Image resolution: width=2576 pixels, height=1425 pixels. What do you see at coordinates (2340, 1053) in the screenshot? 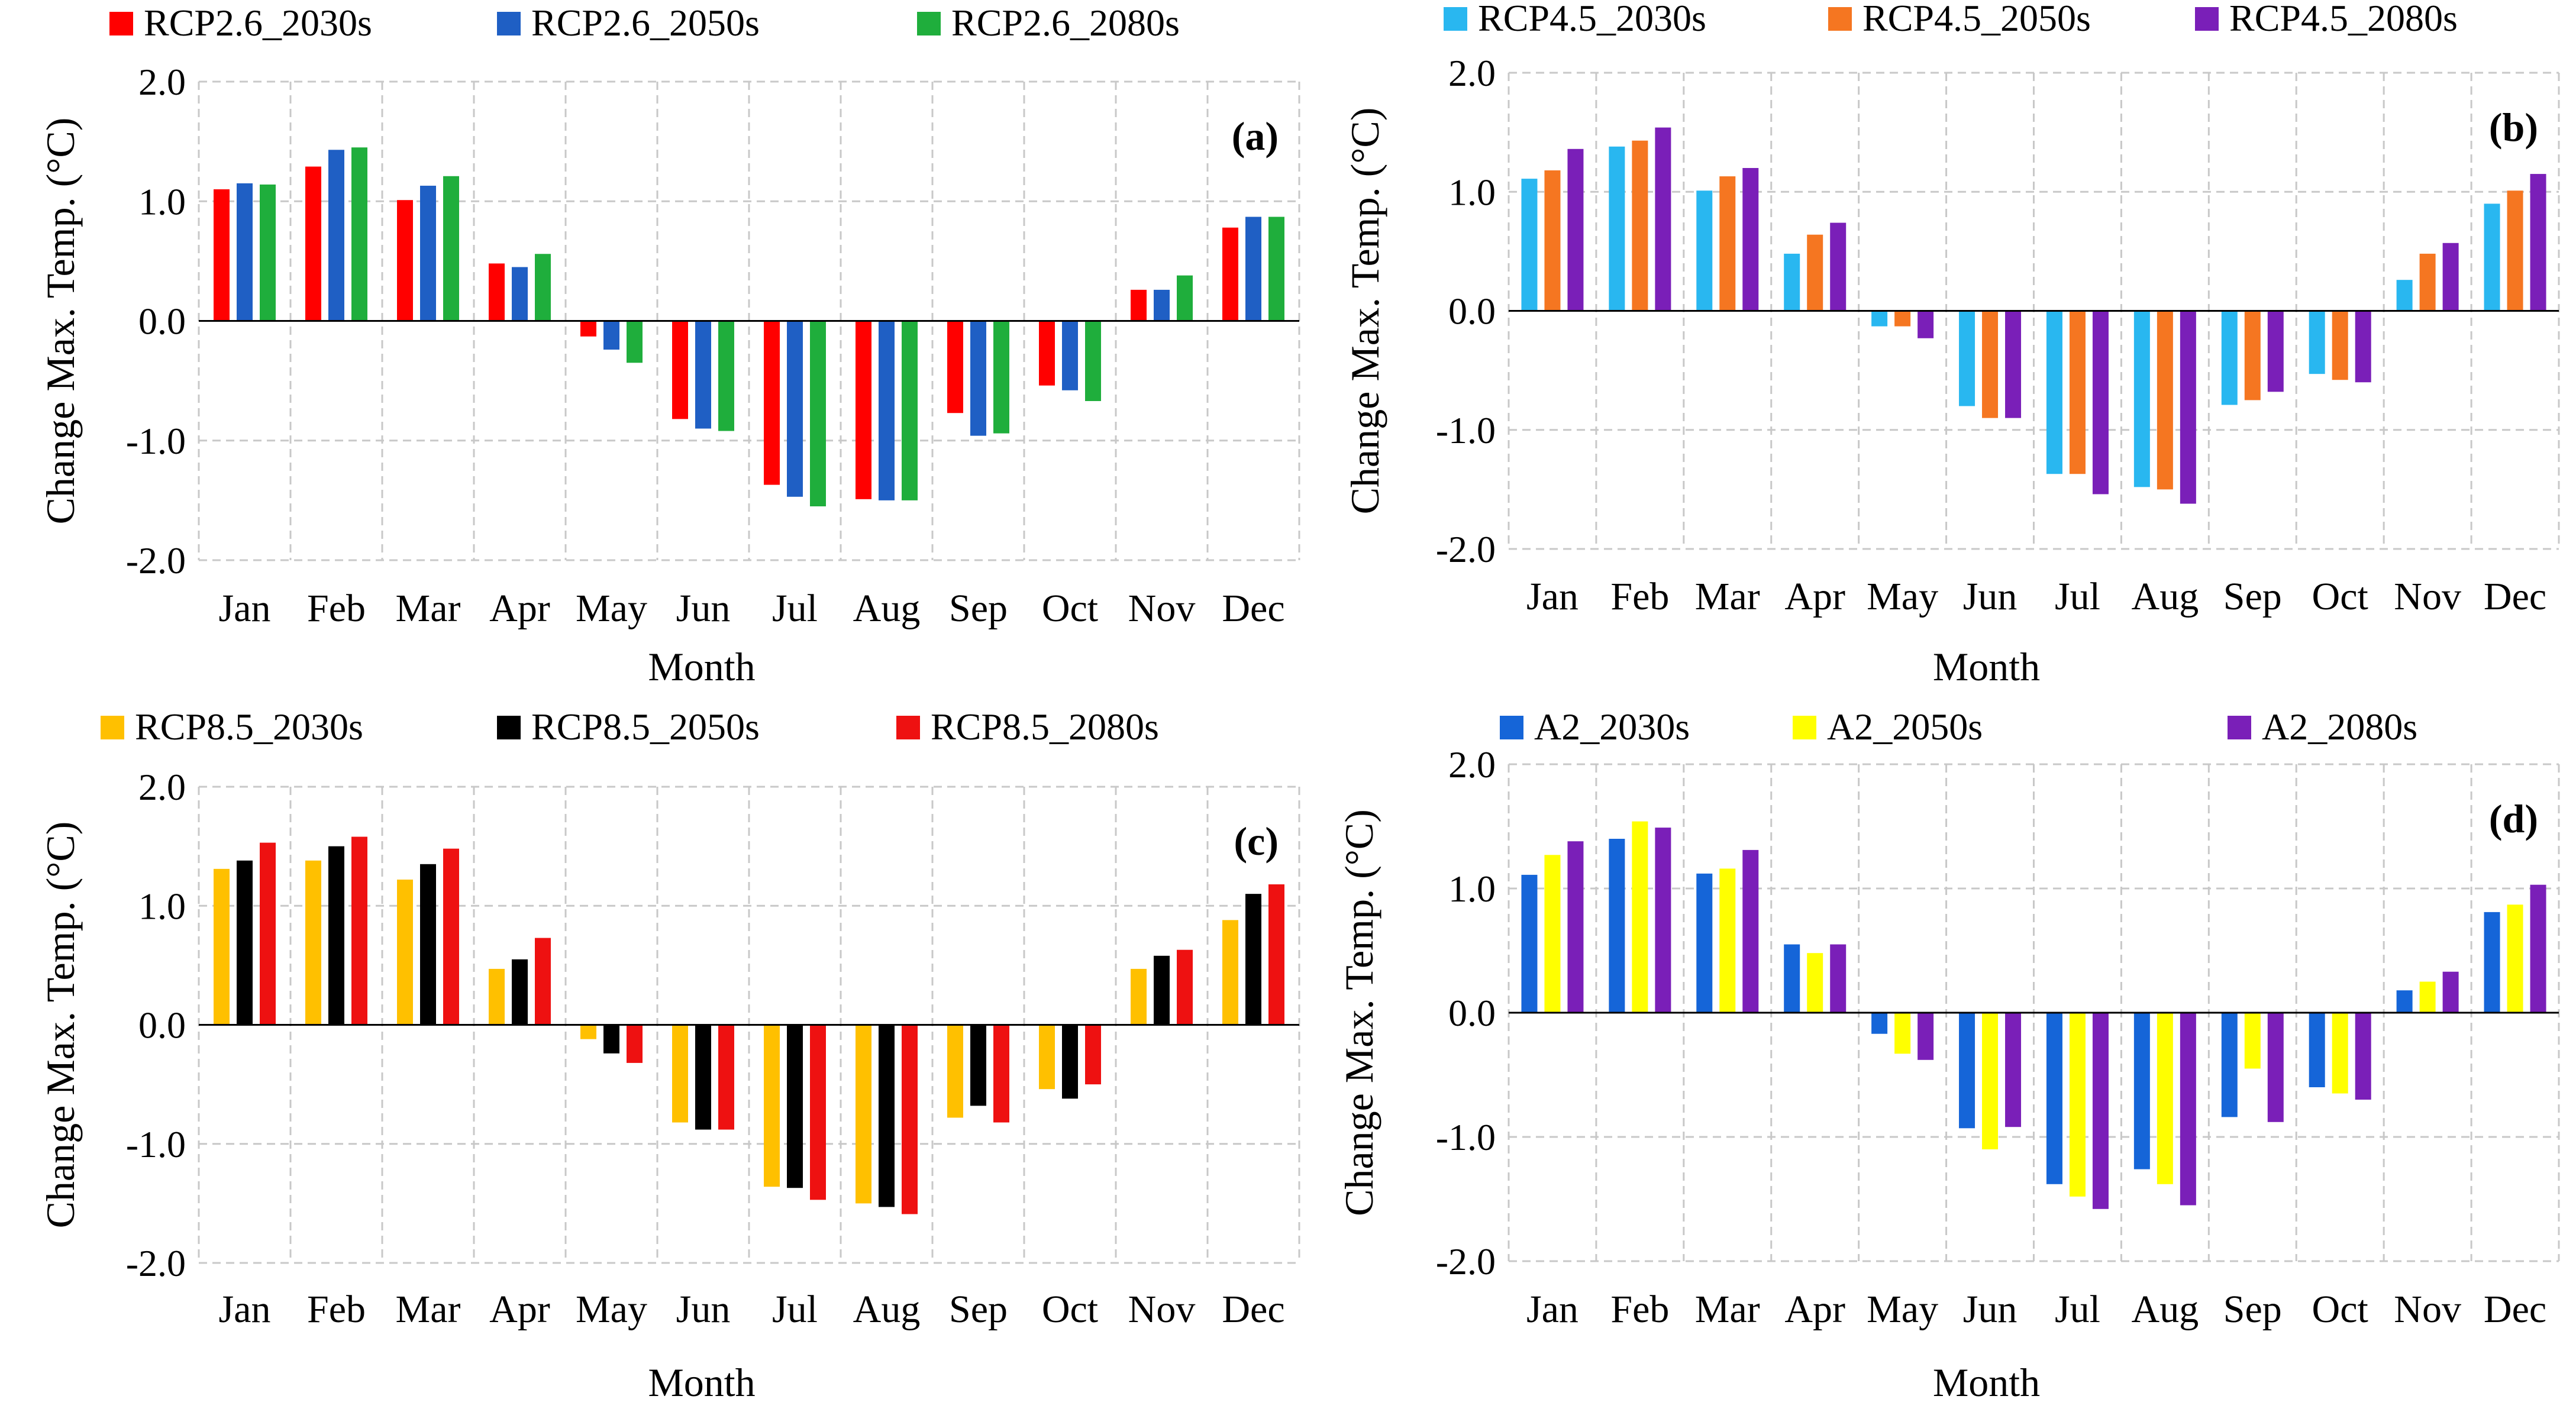
I see `bar-A2_2050s-Oct` at bounding box center [2340, 1053].